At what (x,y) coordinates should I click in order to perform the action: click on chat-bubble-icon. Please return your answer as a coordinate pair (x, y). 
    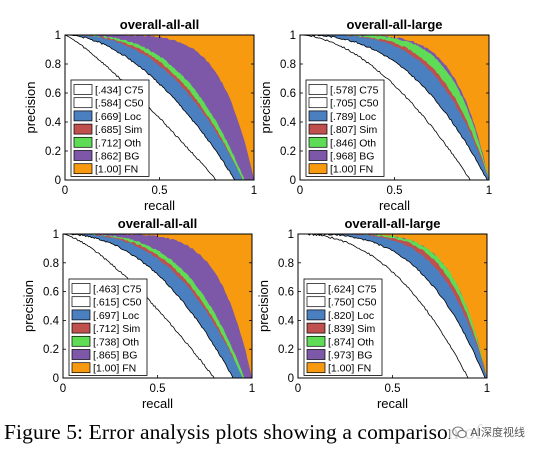
    Looking at the image, I should click on (459, 431).